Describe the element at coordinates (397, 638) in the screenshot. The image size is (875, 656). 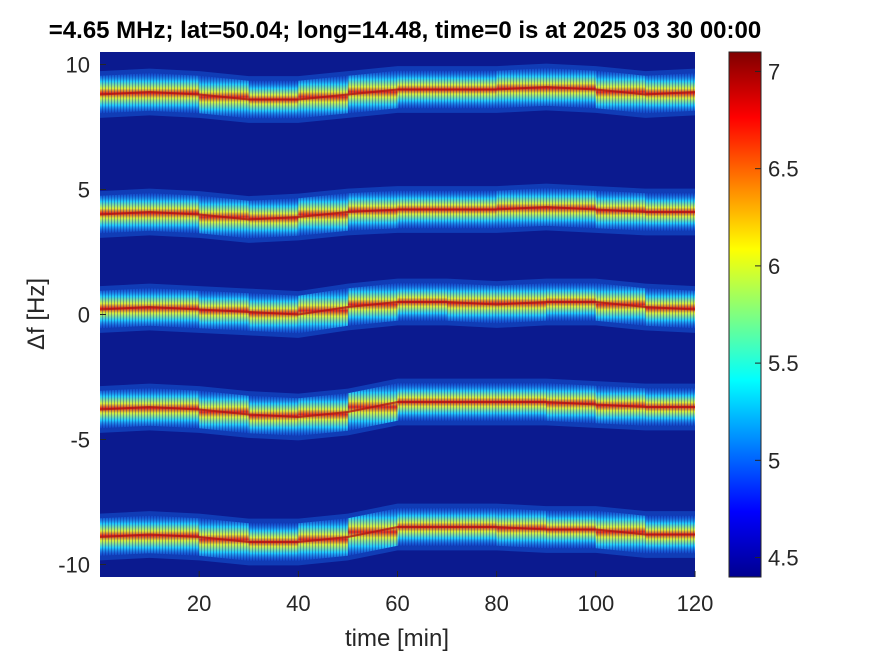
I see `x-axis-label: time [min]` at that location.